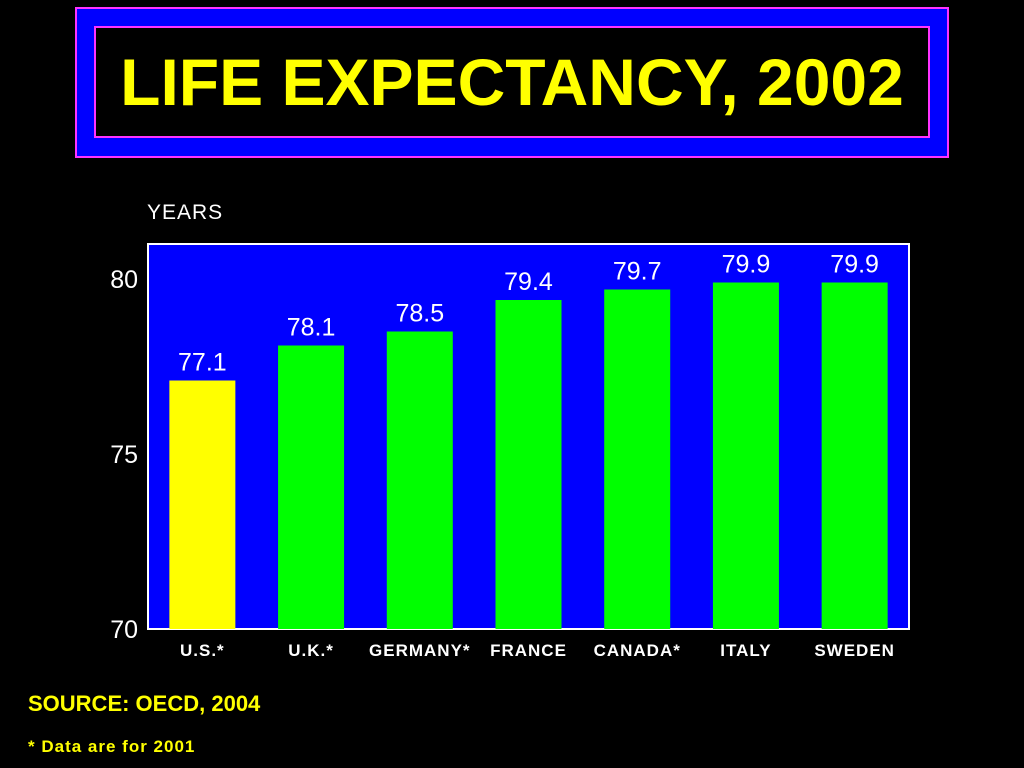 This screenshot has width=1024, height=768. I want to click on data-label: 79.4, so click(528, 282).